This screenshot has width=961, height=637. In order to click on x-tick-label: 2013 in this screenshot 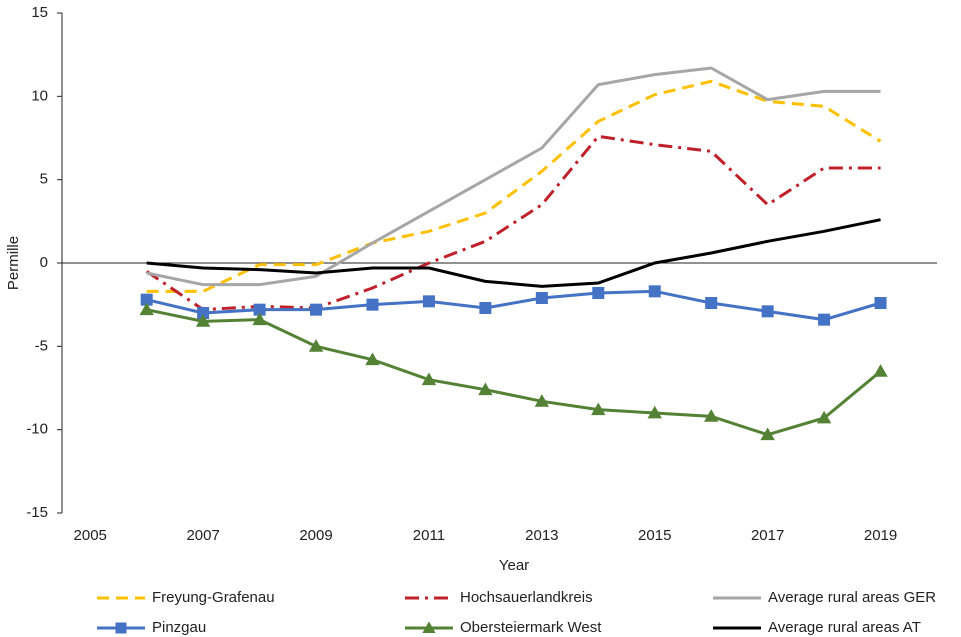, I will do `click(541, 535)`.